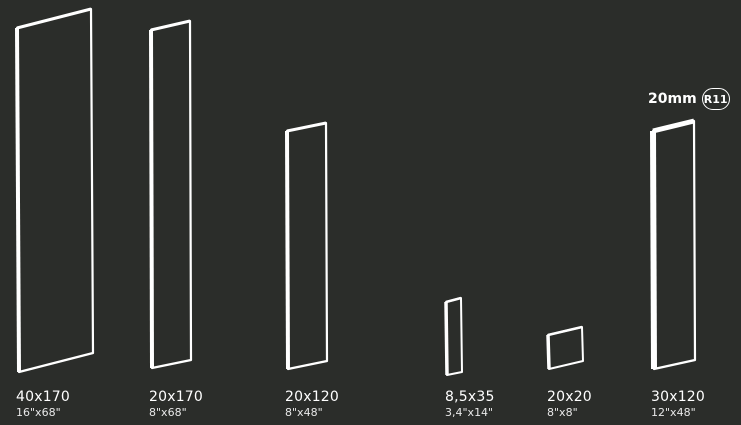 The height and width of the screenshot is (425, 741). I want to click on tile-label-20x170: 20x170 8"x68", so click(176, 404).